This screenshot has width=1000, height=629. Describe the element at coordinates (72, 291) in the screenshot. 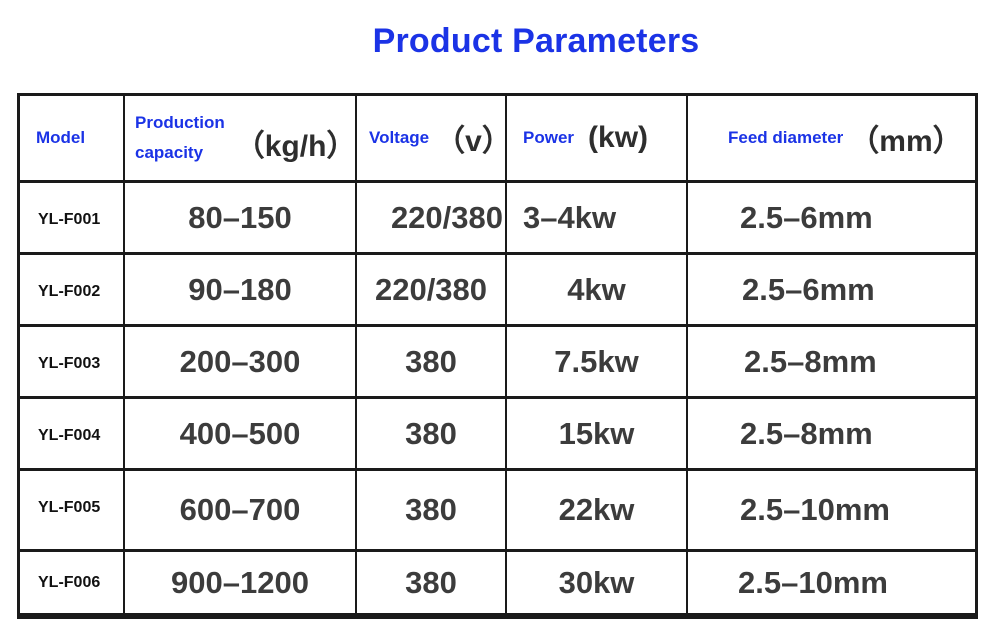

I see `table-row-2-model: YL-F002` at that location.